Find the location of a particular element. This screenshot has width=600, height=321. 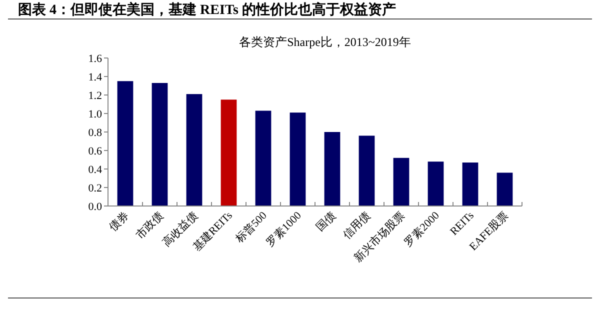

y-tick-label: 1.4 is located at coordinates (95, 78).